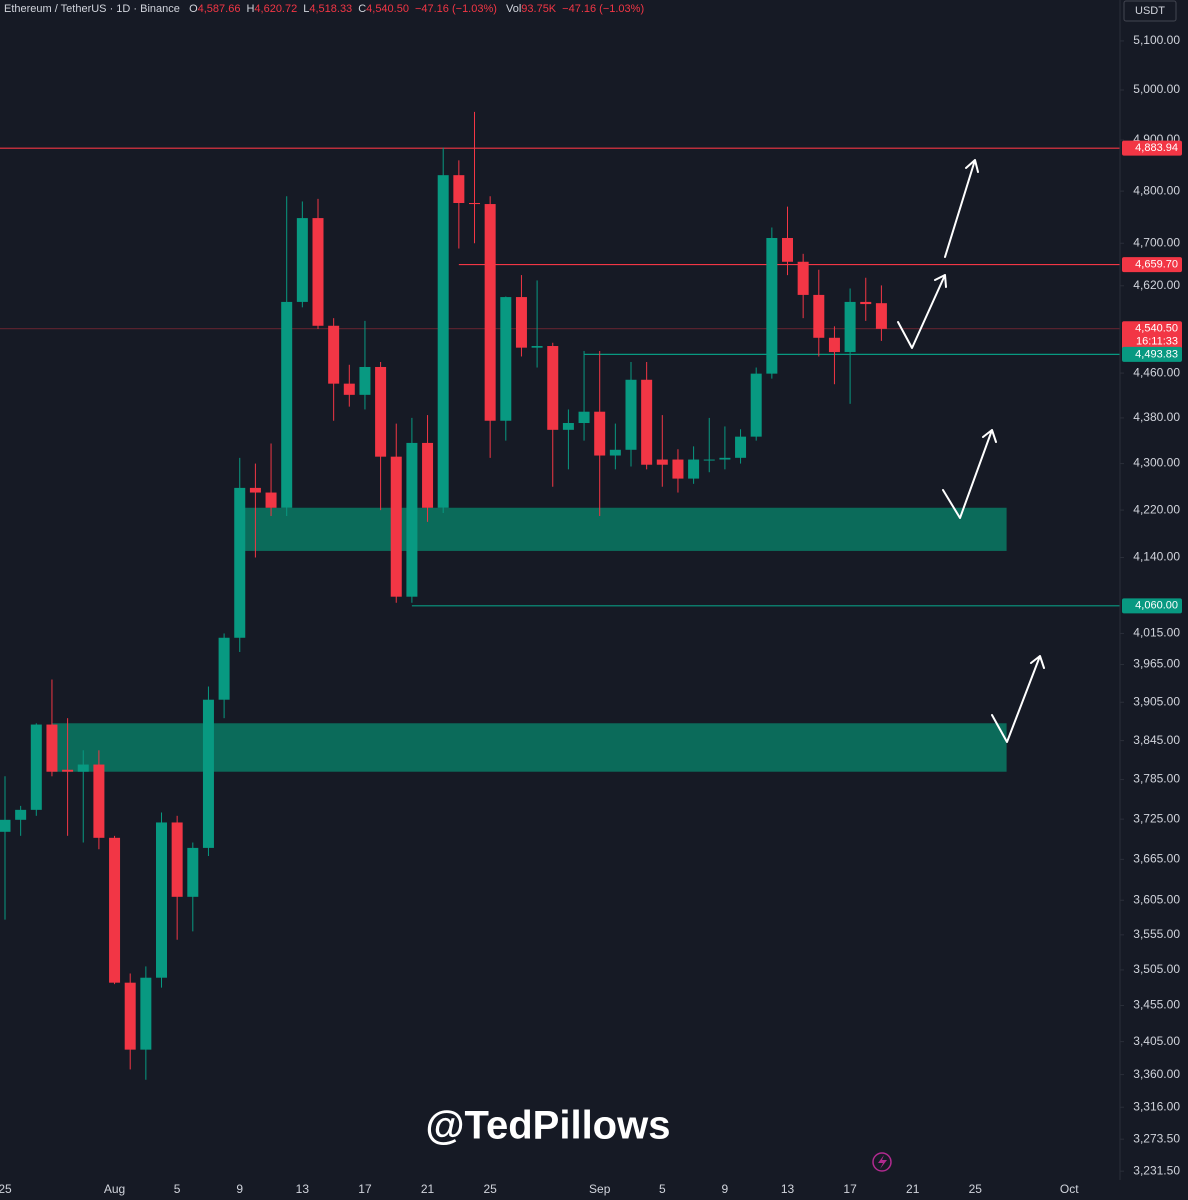 The image size is (1188, 1200). Describe the element at coordinates (1156, 509) in the screenshot. I see `y-tick-label: 4,220.00` at that location.